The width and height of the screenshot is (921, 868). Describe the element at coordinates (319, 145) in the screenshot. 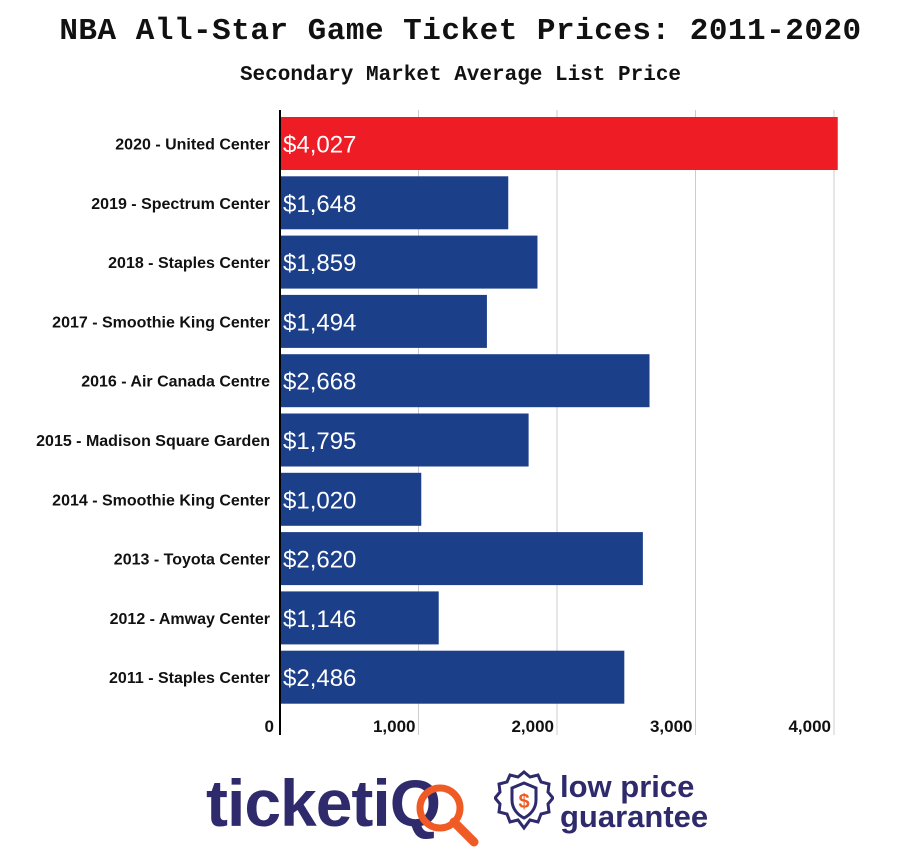

I see `bar-value-label: $4,027` at that location.